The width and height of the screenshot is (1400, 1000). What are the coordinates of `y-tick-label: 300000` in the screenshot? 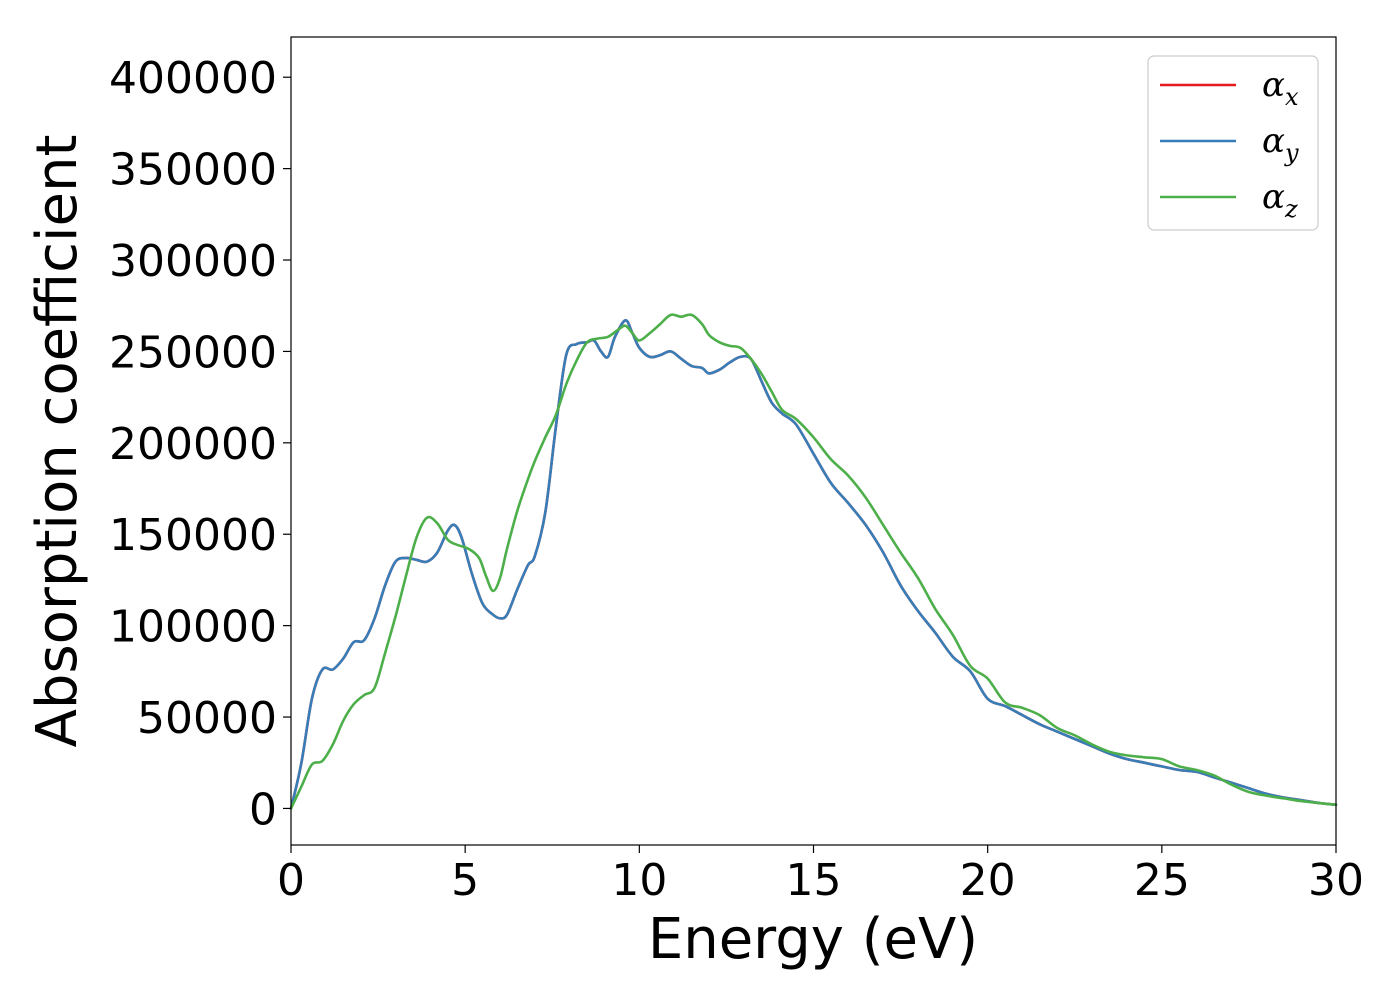 It's located at (193, 261).